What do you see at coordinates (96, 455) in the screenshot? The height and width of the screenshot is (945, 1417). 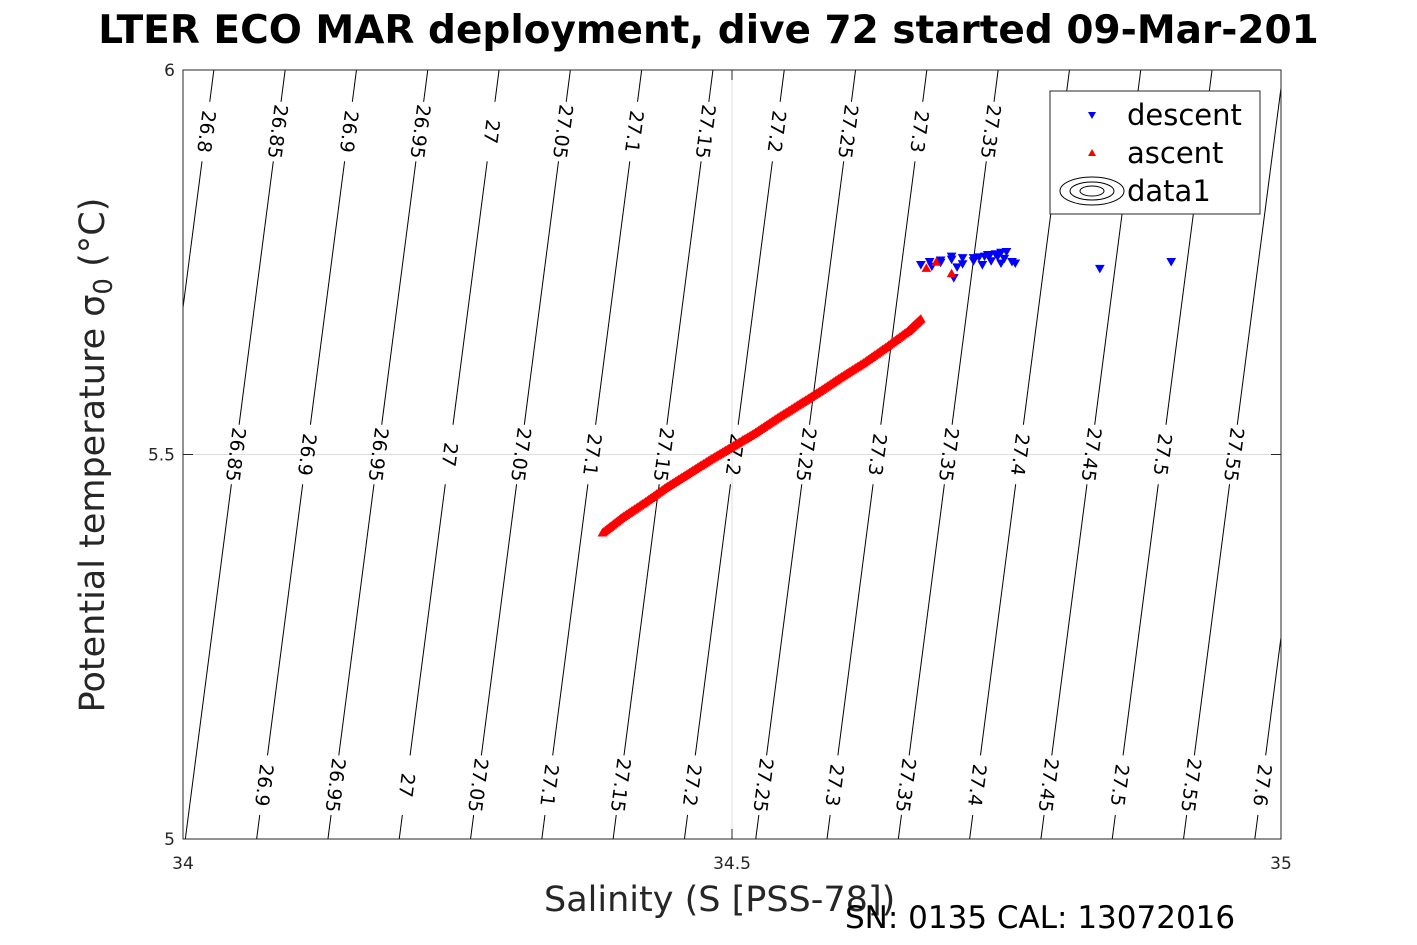 I see `y-axis-label: Potential temperature σ0 (°C)` at bounding box center [96, 455].